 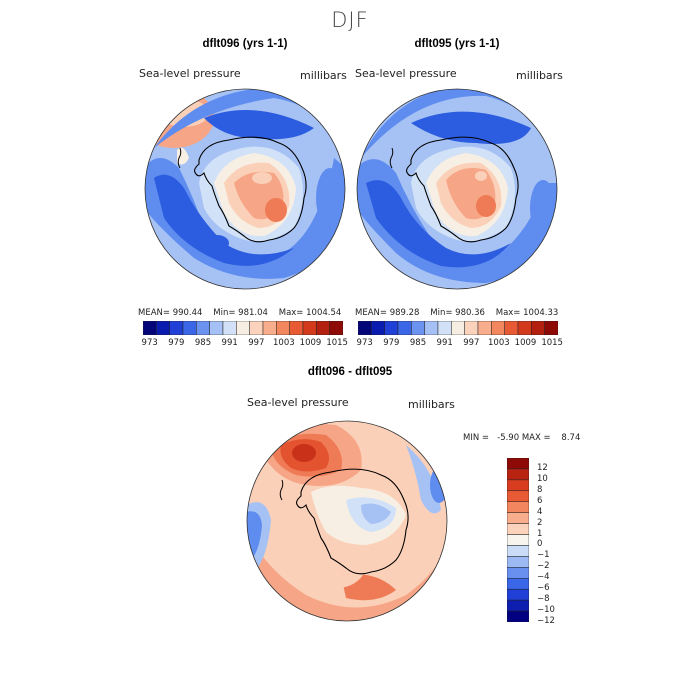 I want to click on diff-polar-map, so click(x=347, y=521).